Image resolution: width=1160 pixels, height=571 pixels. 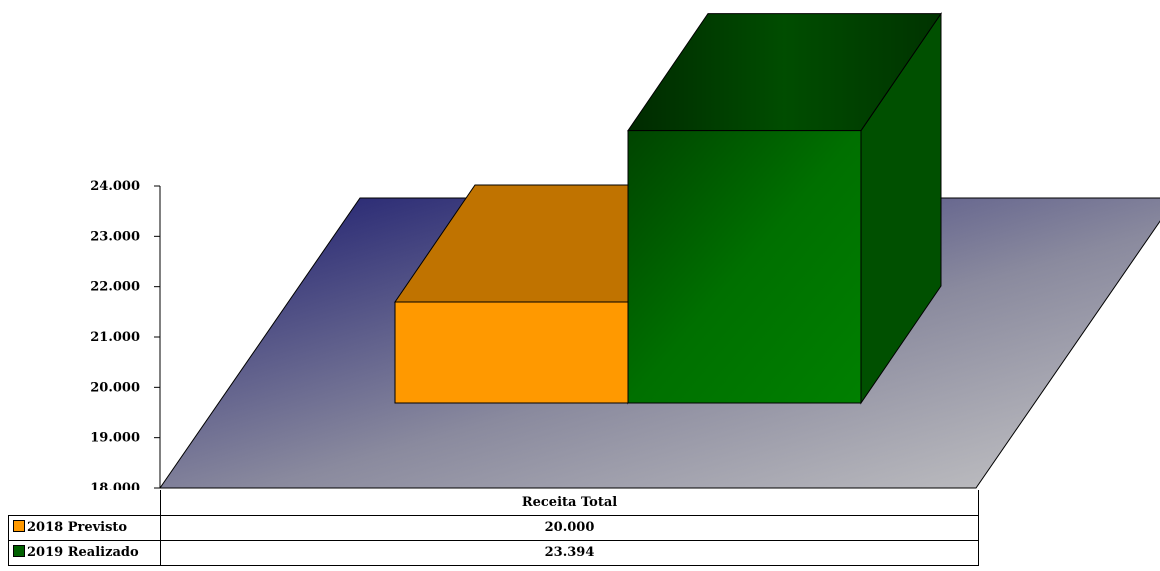 I want to click on data-value: 20.000, so click(x=569, y=527).